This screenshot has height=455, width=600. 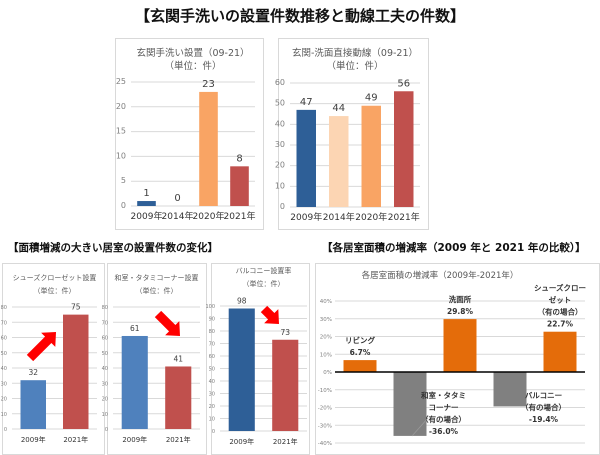 What do you see at coordinates (460, 311) in the screenshot?
I see `data-label: 29.8%` at bounding box center [460, 311].